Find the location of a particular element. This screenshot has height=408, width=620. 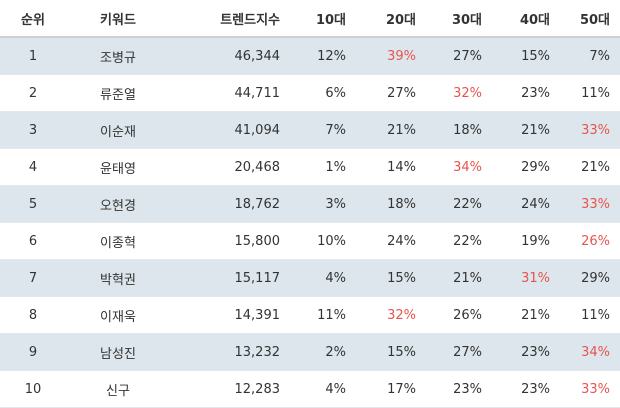

cell-age10: 12% is located at coordinates (331, 56).